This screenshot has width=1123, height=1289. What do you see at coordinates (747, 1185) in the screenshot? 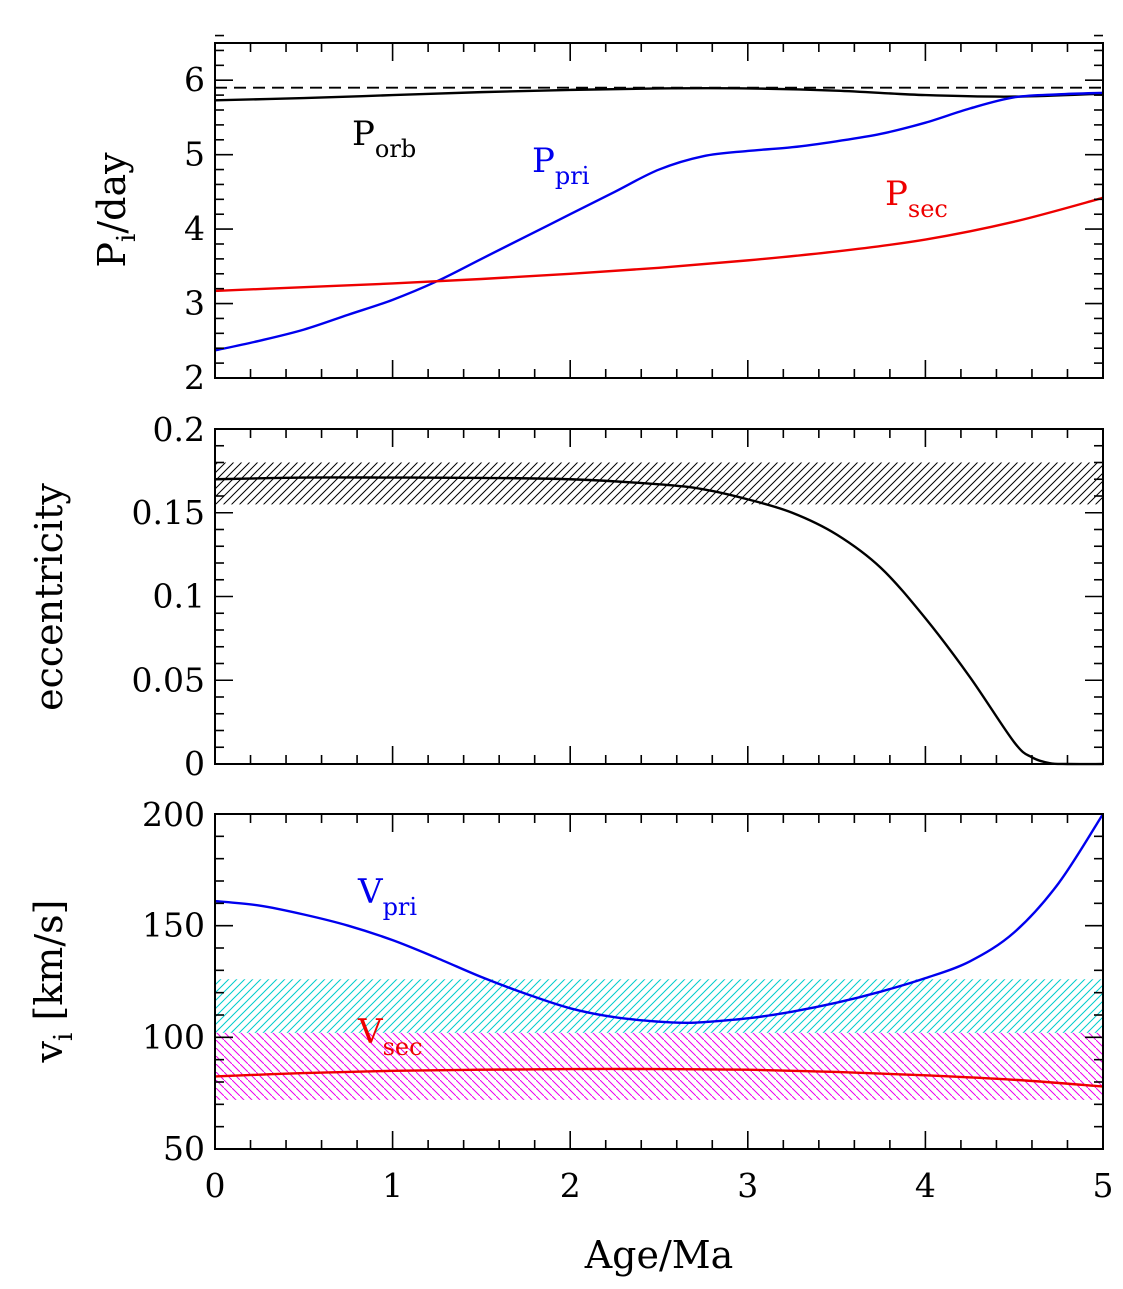
I see `x-tick-label: 3` at bounding box center [747, 1185].